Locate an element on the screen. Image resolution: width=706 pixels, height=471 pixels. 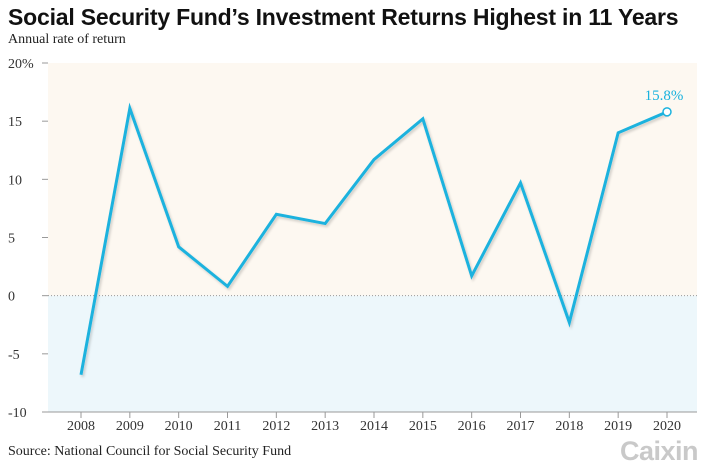
highlight-marker is located at coordinates (667, 112).